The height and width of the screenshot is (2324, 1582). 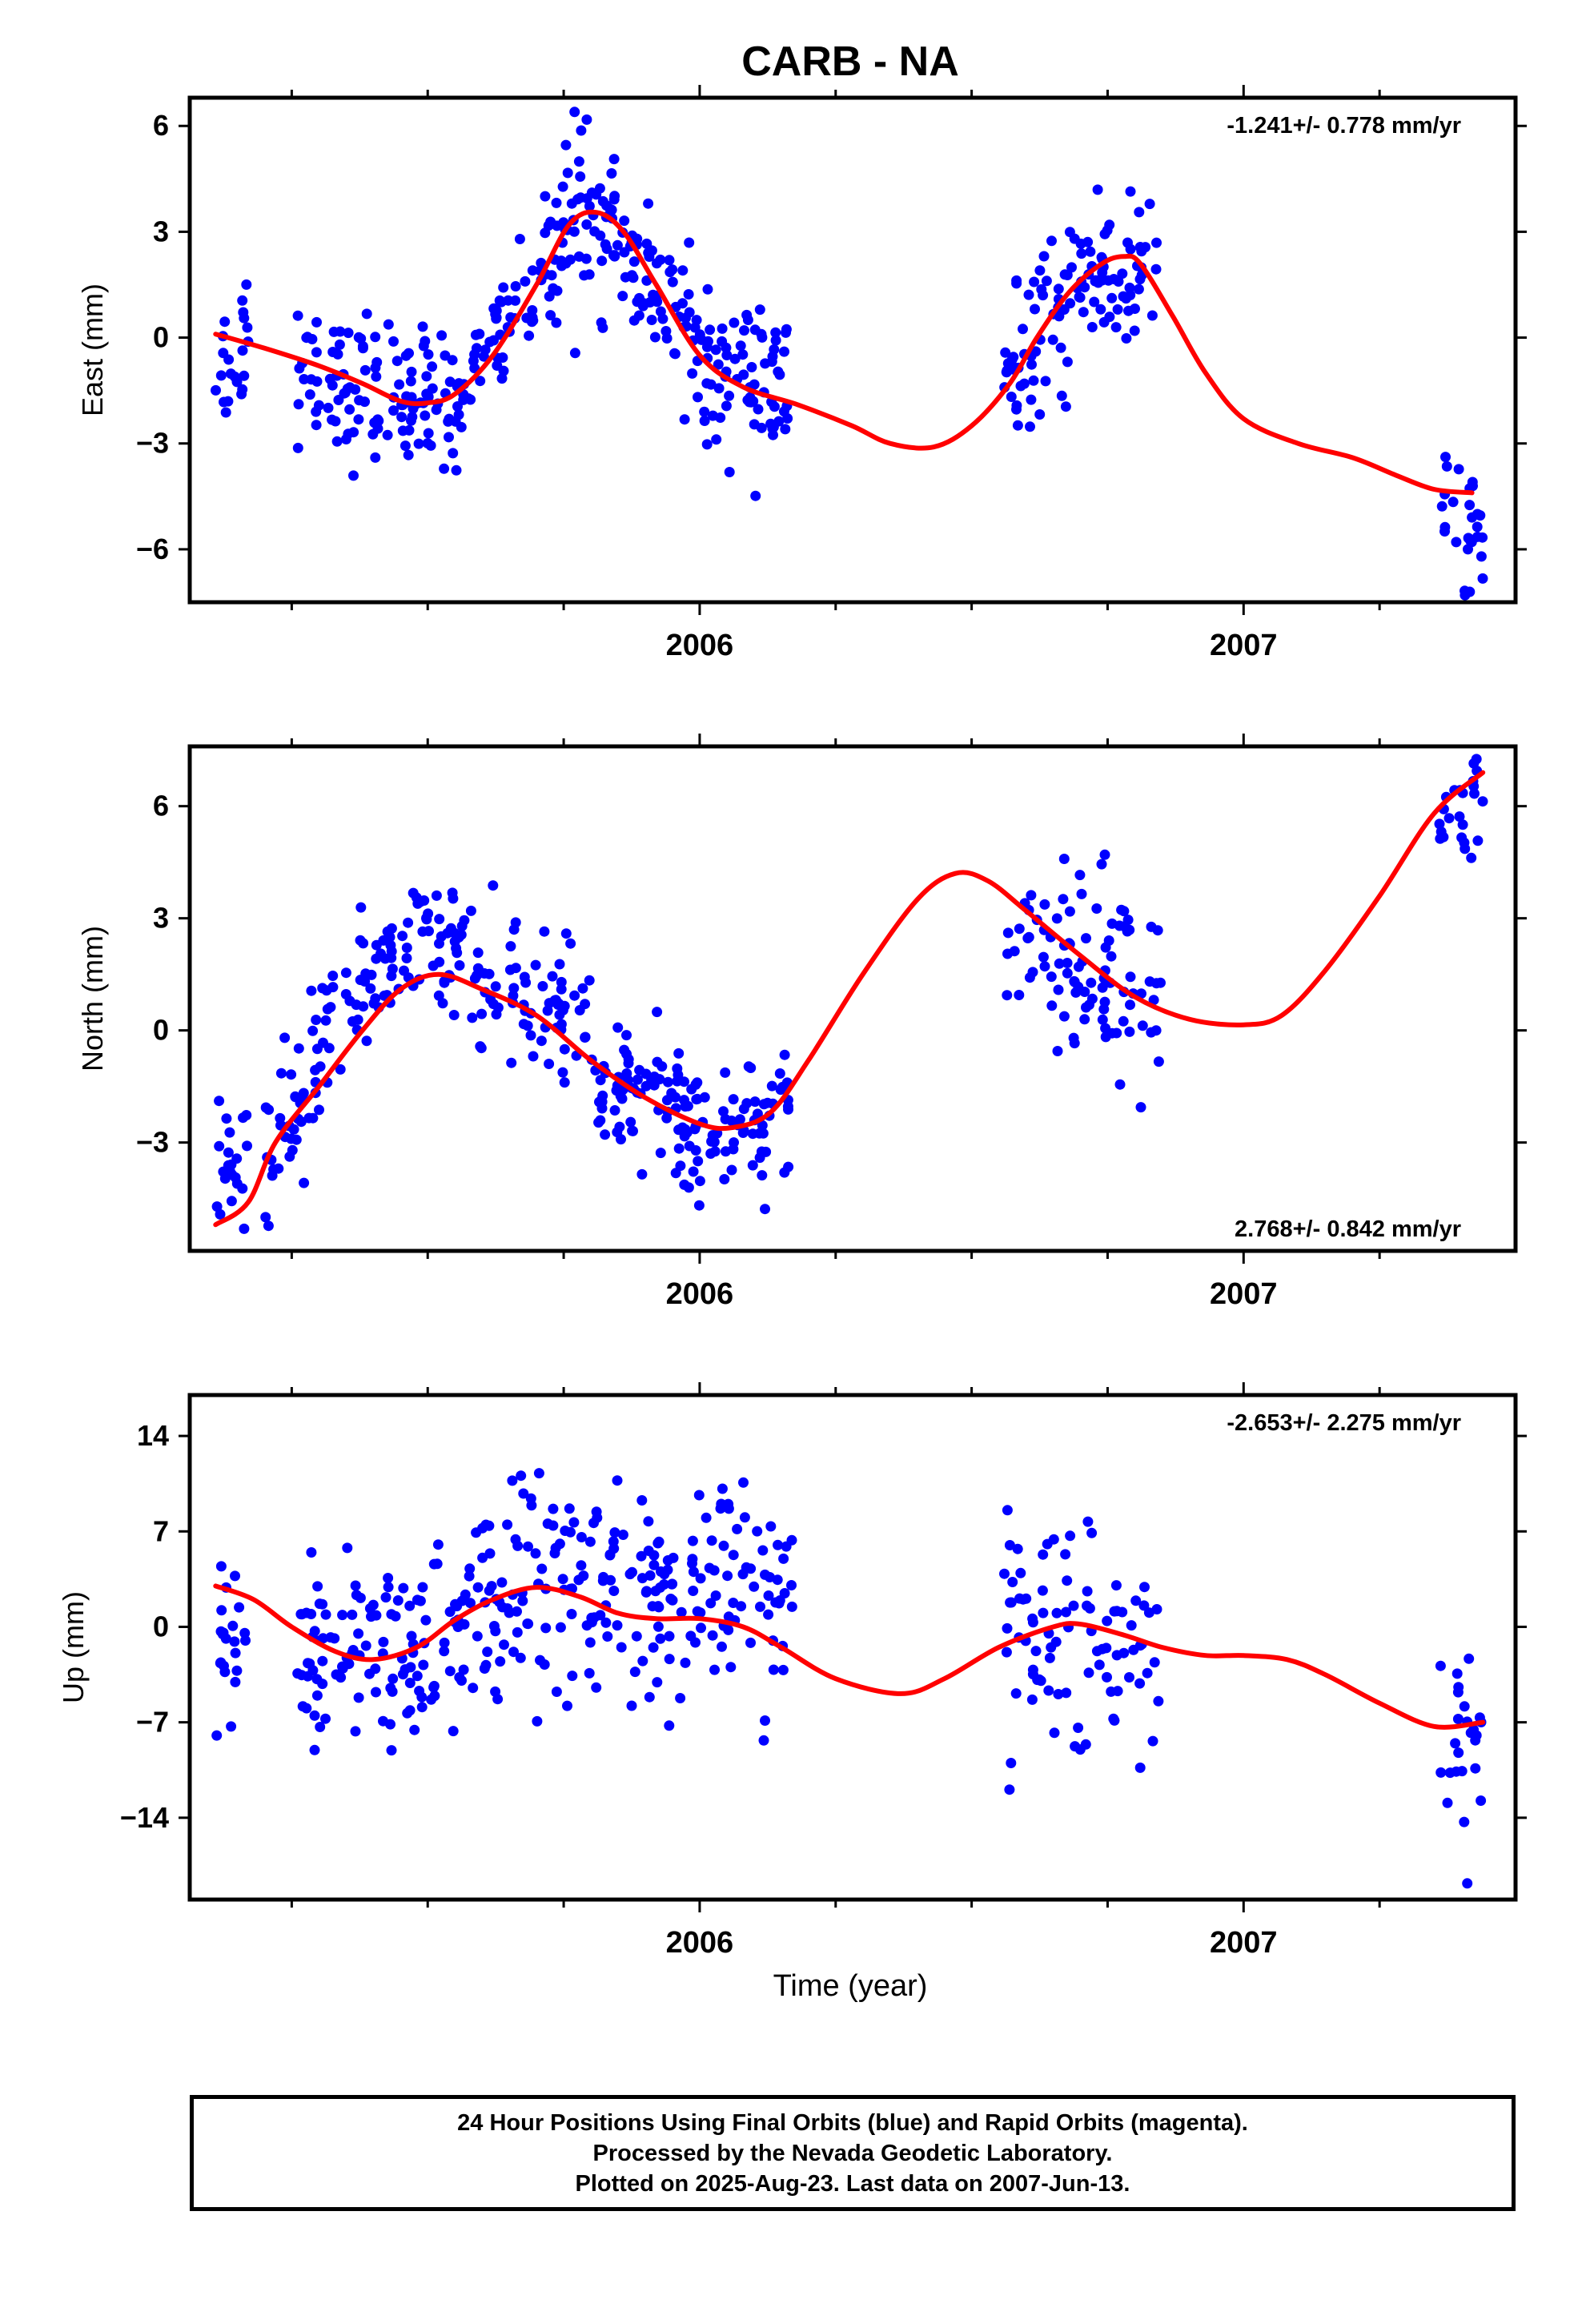 I want to click on east-y-tick-label: −6, so click(x=152, y=549).